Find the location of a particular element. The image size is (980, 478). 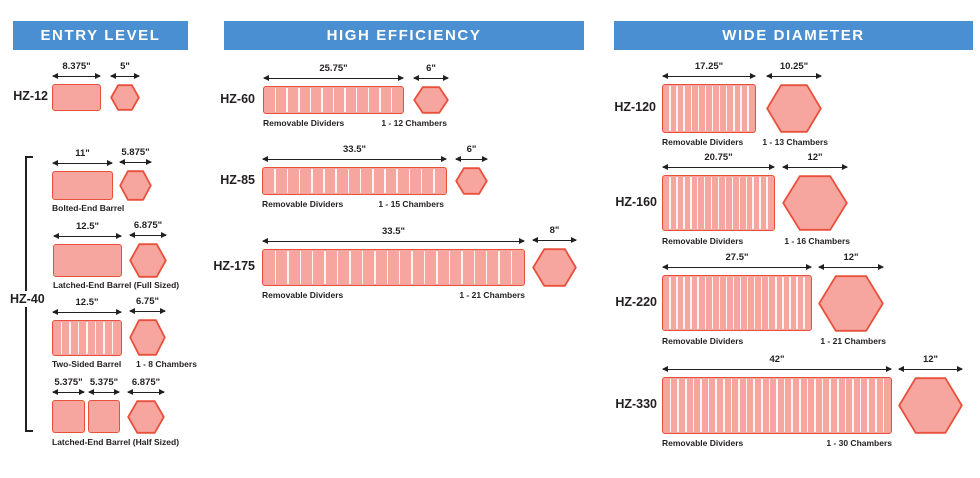

dimension-arrow: 10.25" is located at coordinates (794, 69).